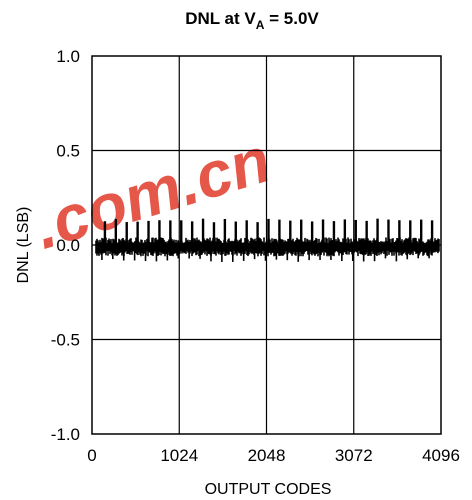 This screenshot has width=472, height=500. What do you see at coordinates (65, 434) in the screenshot?
I see `y-tick-label: -1.0` at bounding box center [65, 434].